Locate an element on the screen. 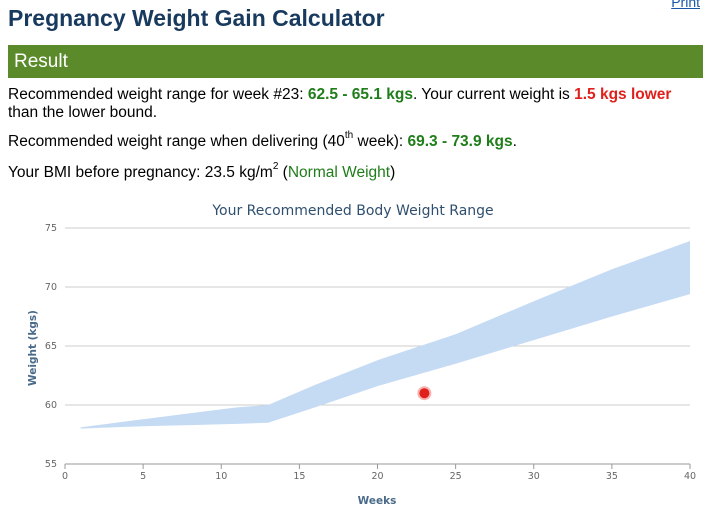 This screenshot has height=515, width=710. y-tick-label: 65 is located at coordinates (51, 346).